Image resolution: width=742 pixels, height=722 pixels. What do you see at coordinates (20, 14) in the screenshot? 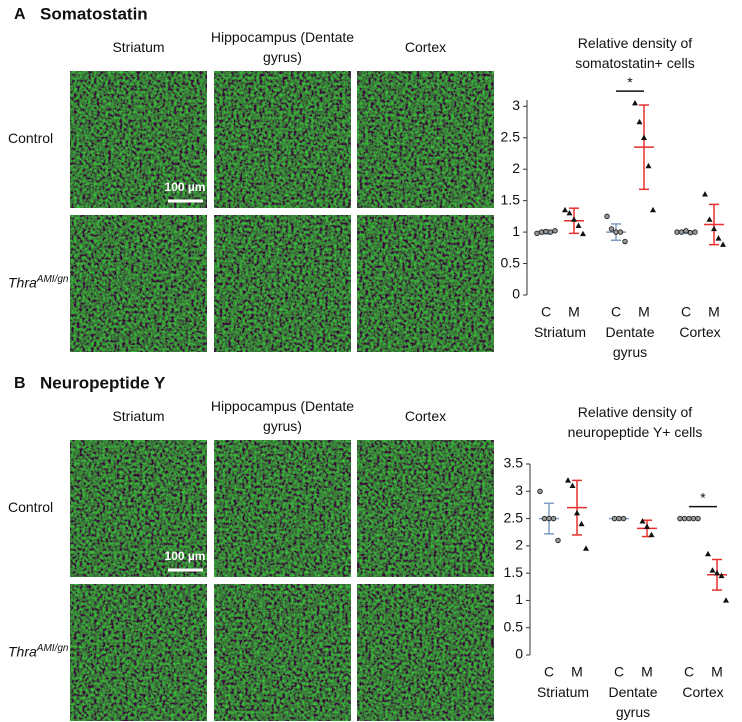
I see `panel-label: A` at bounding box center [20, 14].